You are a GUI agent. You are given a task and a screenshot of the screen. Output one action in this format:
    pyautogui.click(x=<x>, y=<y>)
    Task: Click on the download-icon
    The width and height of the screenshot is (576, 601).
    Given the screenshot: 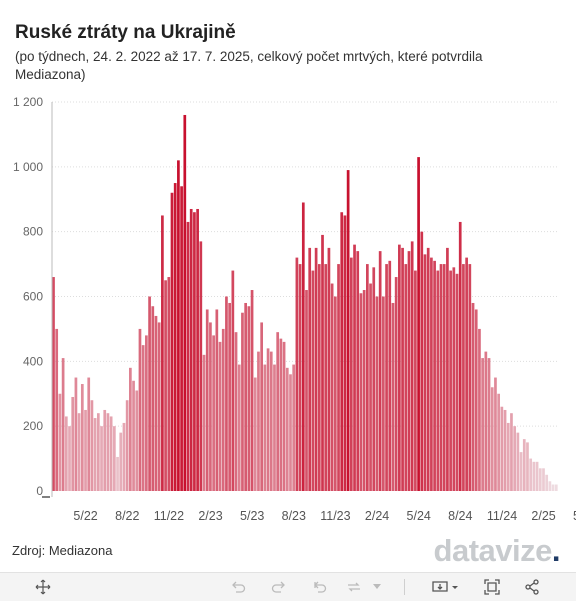 What is the action you would take?
    pyautogui.click(x=445, y=587)
    